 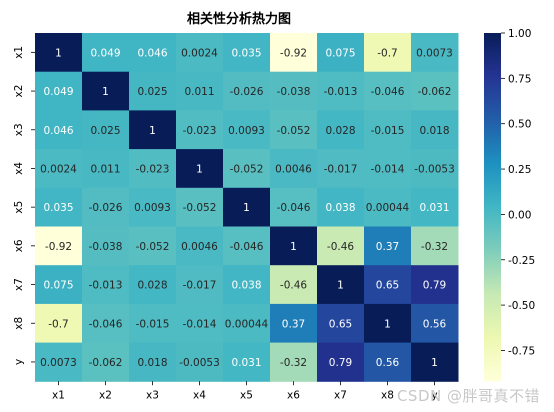 I want to click on heatmap-cell-y-y, so click(x=435, y=362).